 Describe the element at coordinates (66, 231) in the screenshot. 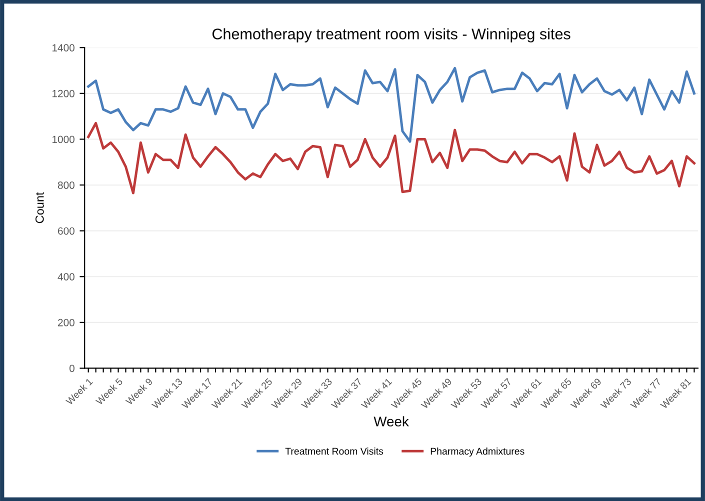

I see `y-tick-label: 600` at that location.